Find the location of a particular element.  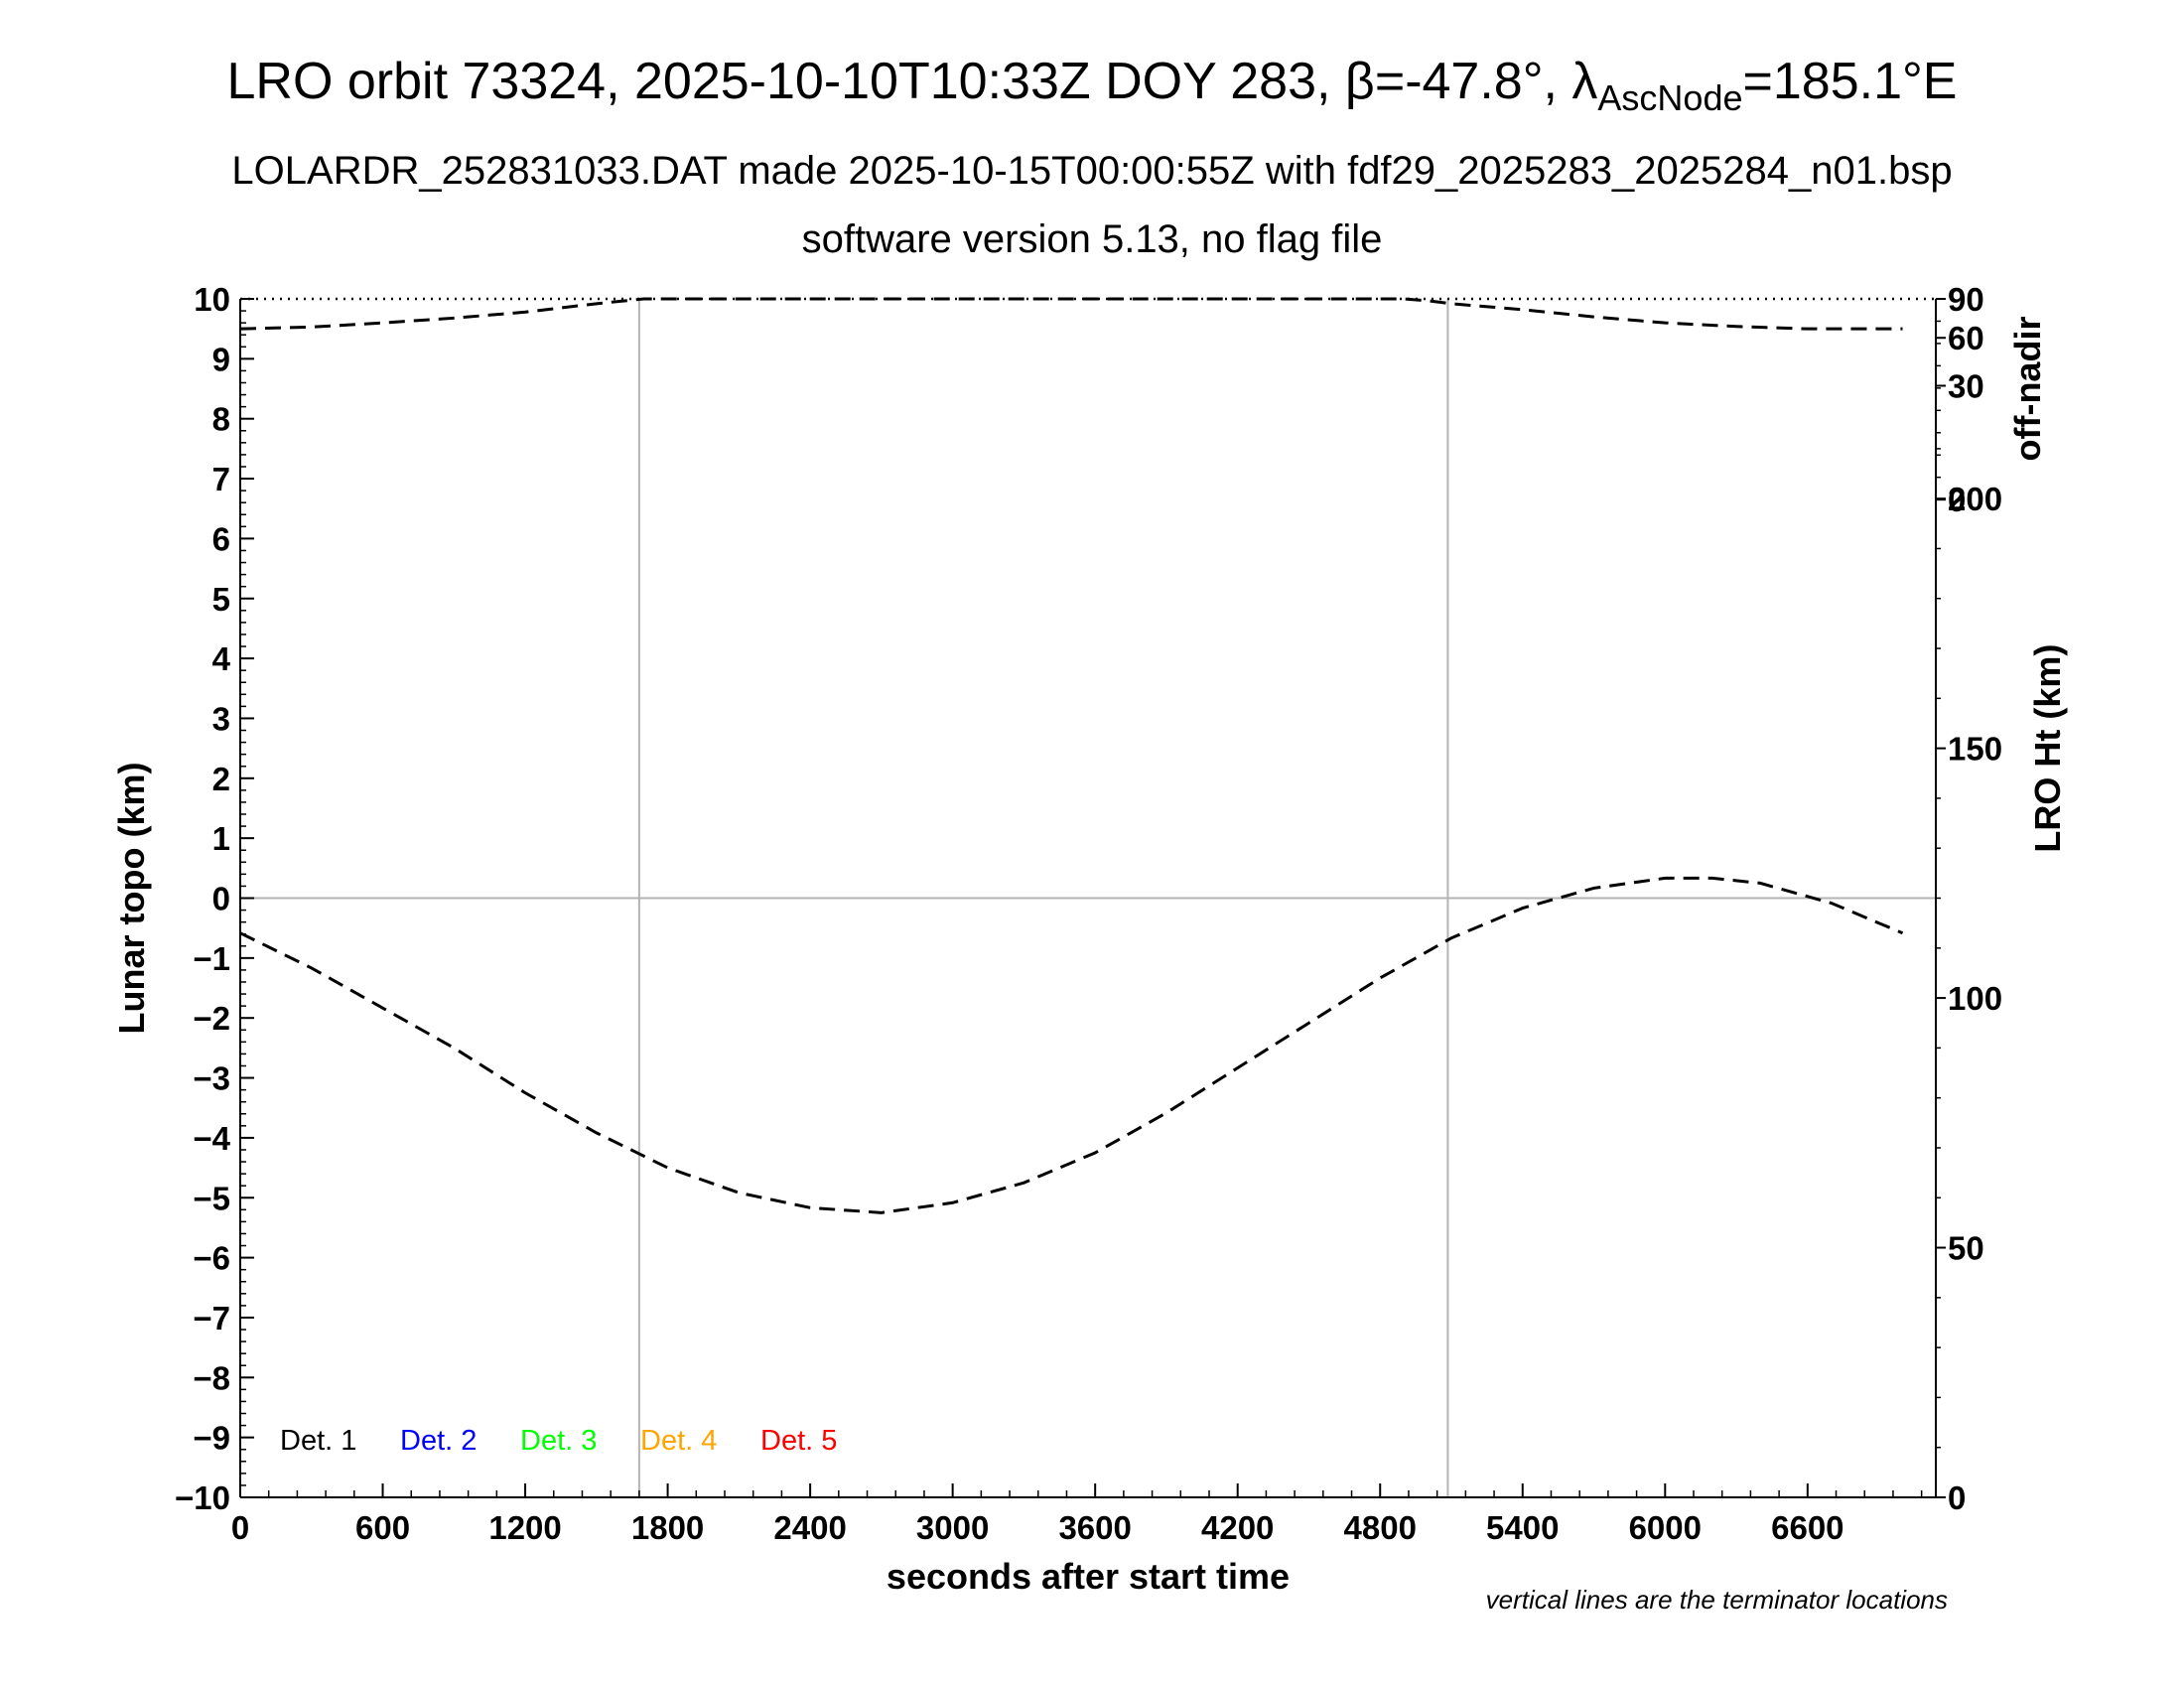

x-tick-label: 2400 is located at coordinates (809, 1527).